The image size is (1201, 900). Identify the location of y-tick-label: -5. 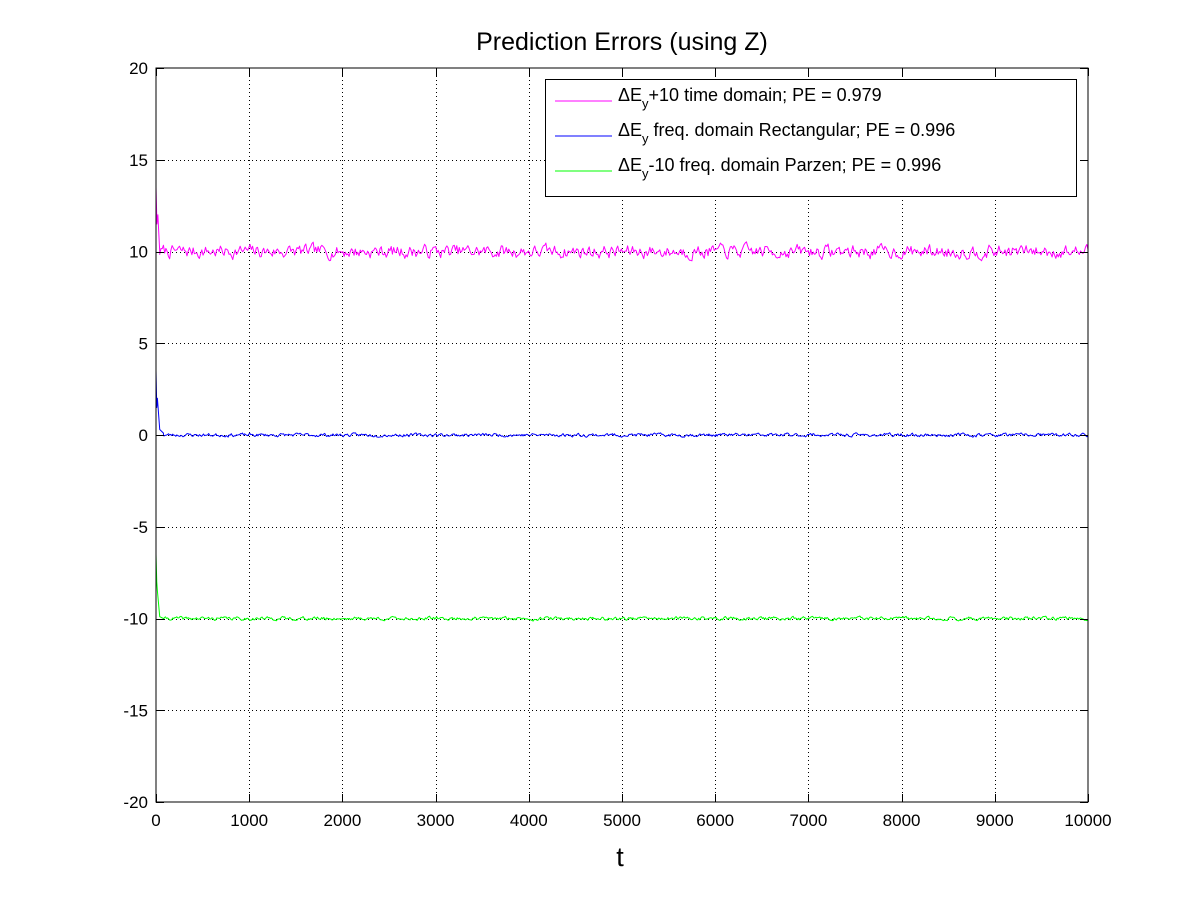
(140, 527).